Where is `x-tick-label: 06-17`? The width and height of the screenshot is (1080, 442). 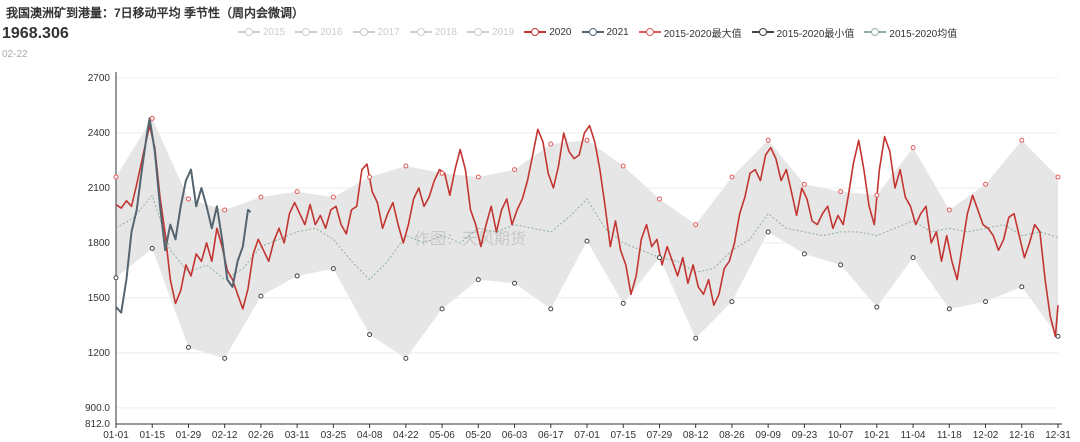
x-tick-label: 06-17 is located at coordinates (551, 435).